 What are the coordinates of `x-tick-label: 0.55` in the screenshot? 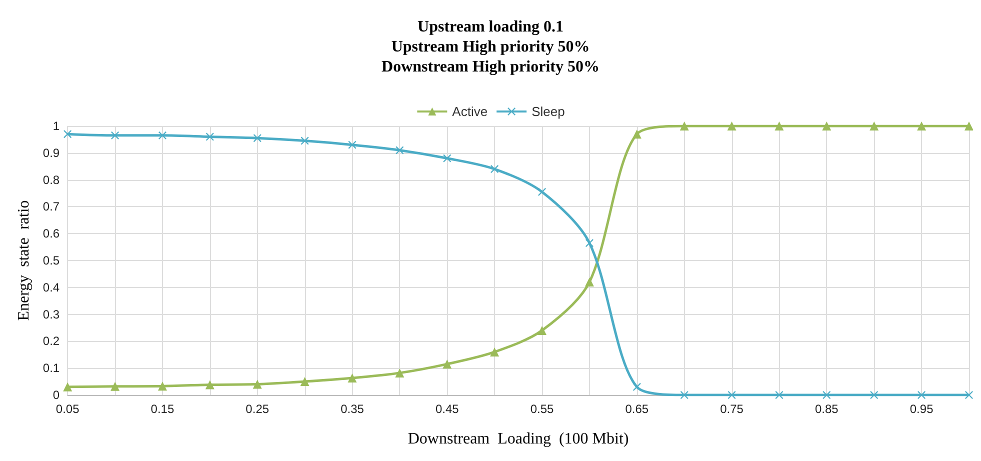 It's located at (542, 409).